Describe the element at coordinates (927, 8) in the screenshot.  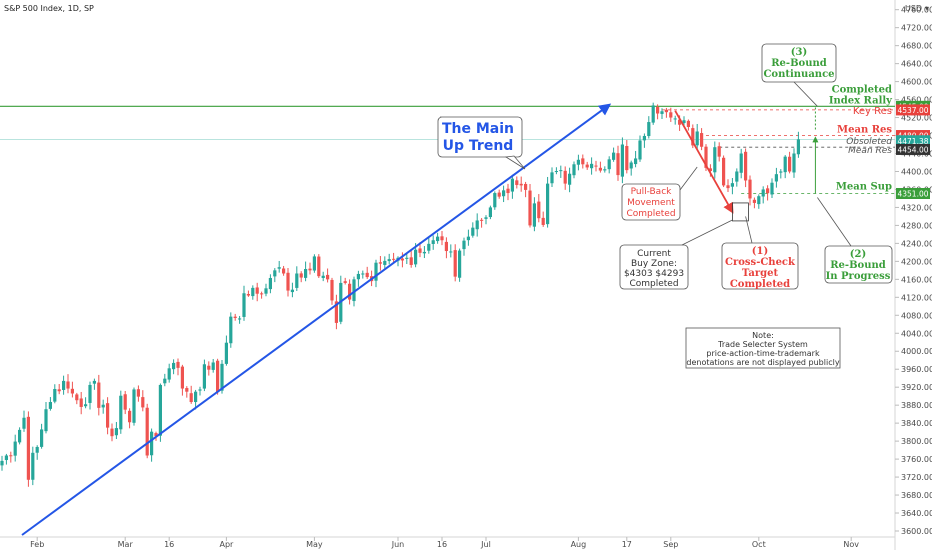
I see `currency-menu-icon: ▾` at that location.